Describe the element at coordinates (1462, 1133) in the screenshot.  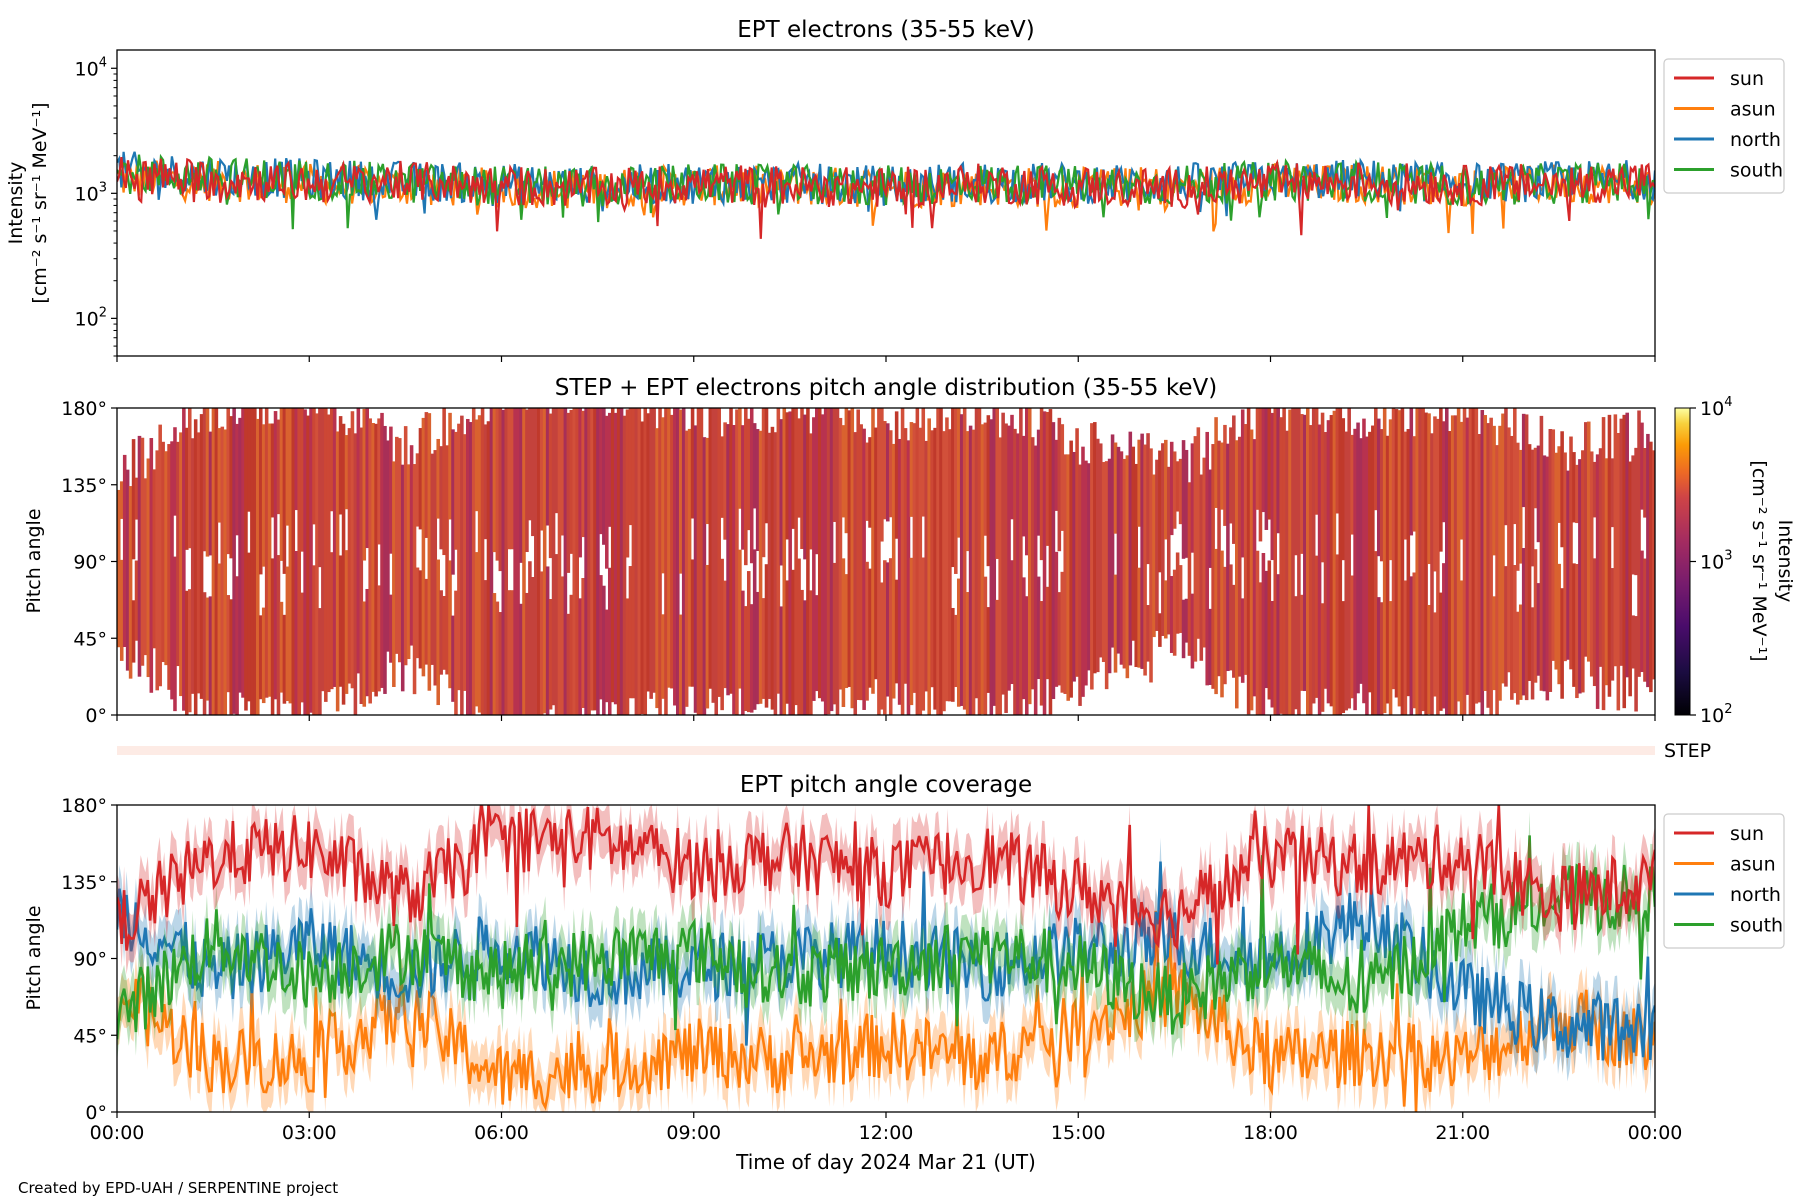
I see `x-tick-label: 21:00` at that location.